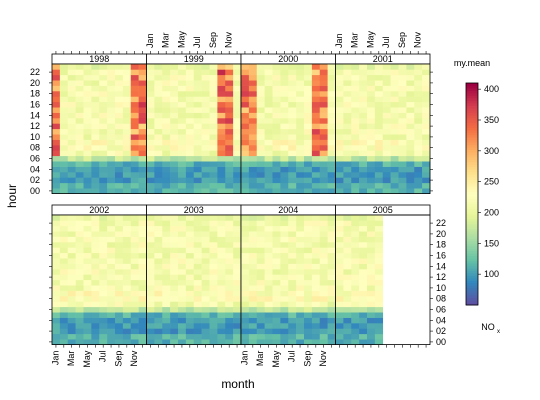  Describe the element at coordinates (166, 40) in the screenshot. I see `top-month-label: Mar` at that location.